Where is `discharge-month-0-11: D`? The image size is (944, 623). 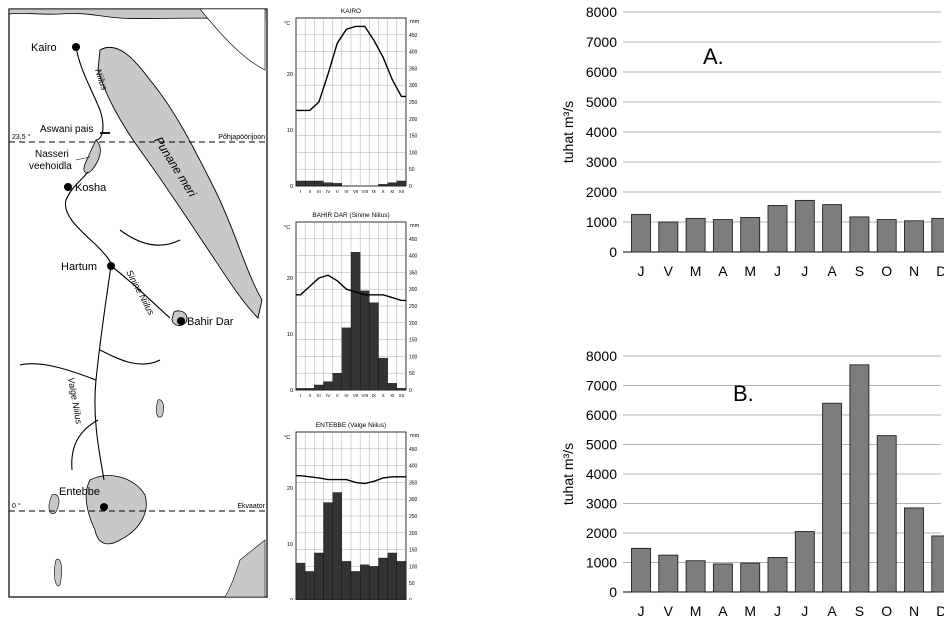 discharge-month-0-11: D is located at coordinates (940, 271).